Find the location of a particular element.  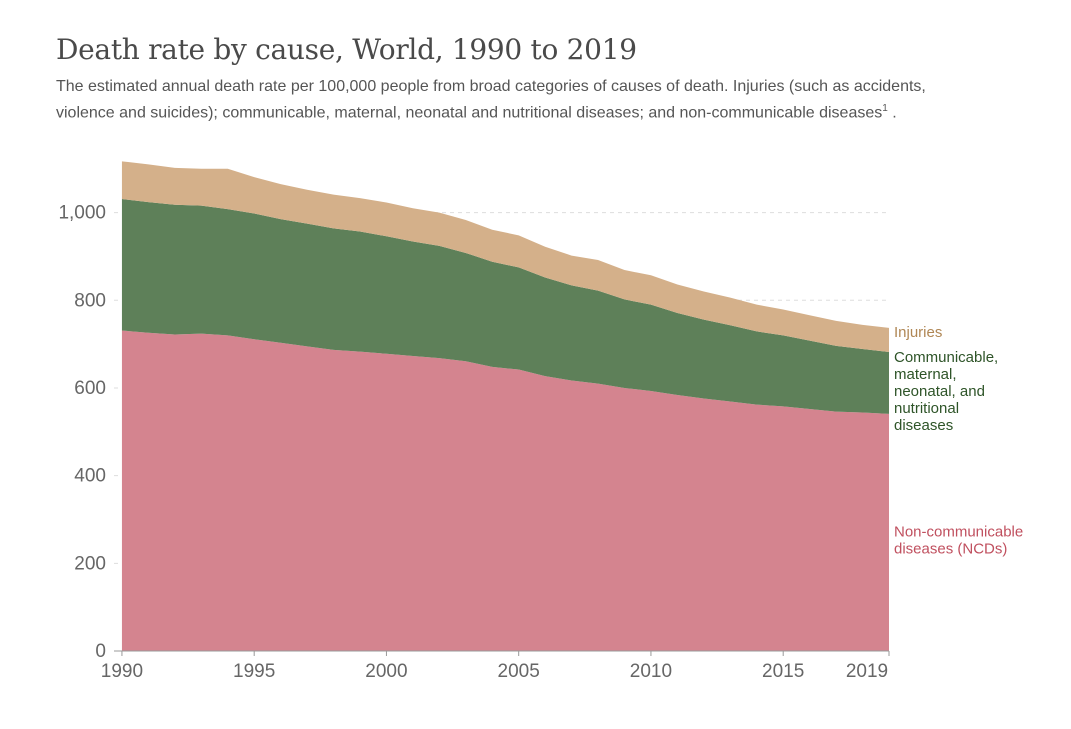

series-label-non-communicable-diseases-ncds: Non-communicable diseases (NCDs) is located at coordinates (958, 540).